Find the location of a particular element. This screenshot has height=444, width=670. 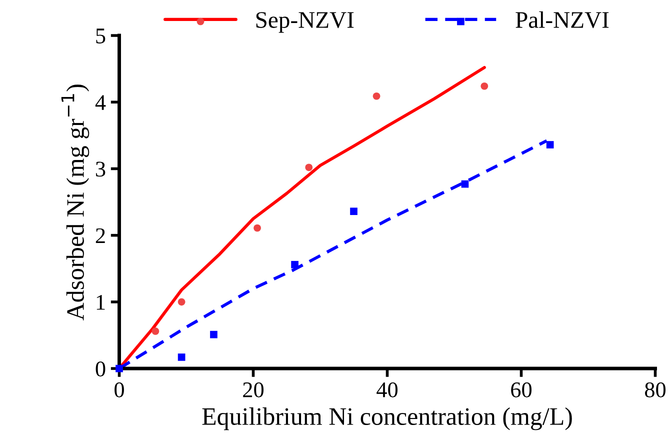

y-tick-label: 5 is located at coordinates (101, 36).